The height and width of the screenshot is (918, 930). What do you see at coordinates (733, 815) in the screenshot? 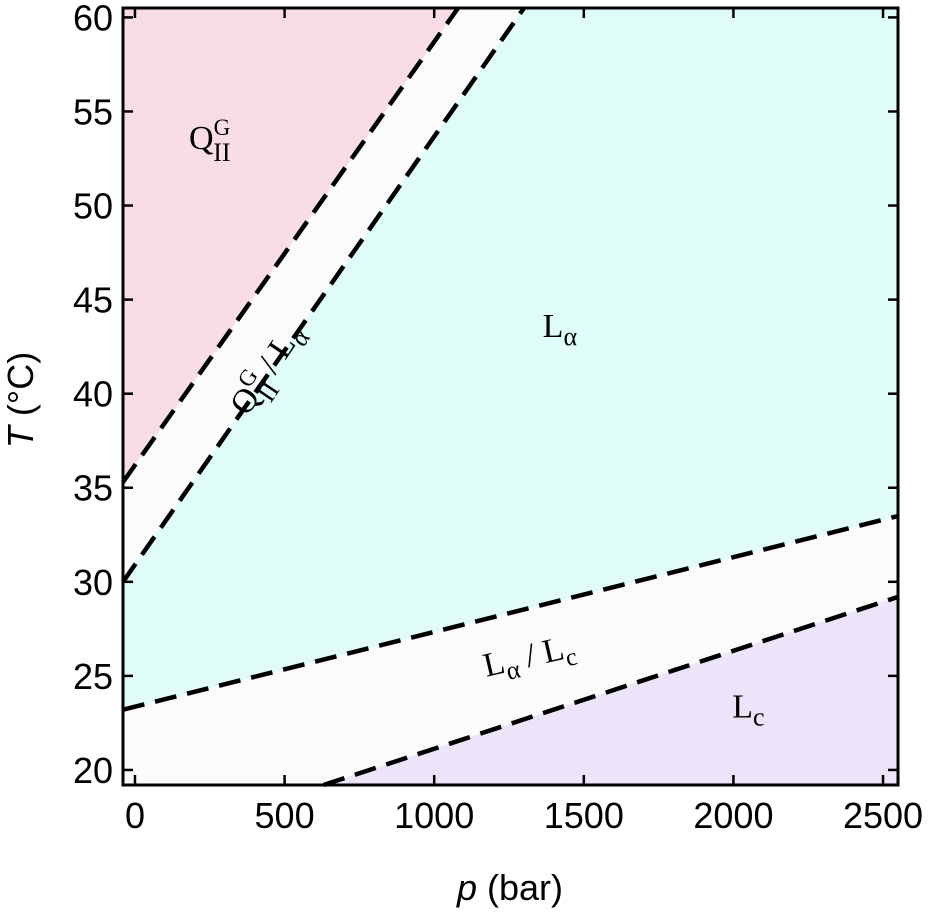
I see `x-tick-label: 2000` at bounding box center [733, 815].